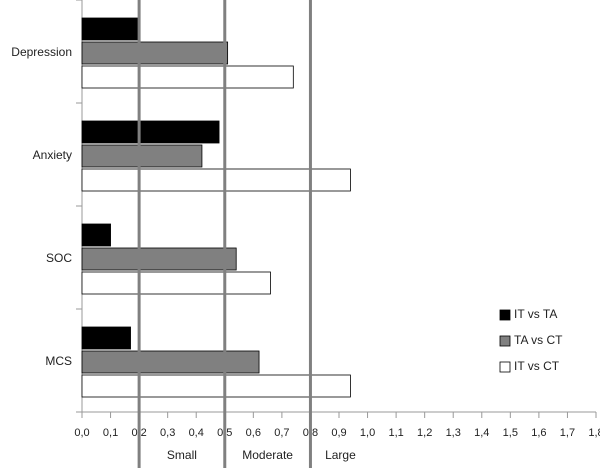 The image size is (600, 473). Describe the element at coordinates (340, 455) in the screenshot. I see `zone-label: Large` at that location.